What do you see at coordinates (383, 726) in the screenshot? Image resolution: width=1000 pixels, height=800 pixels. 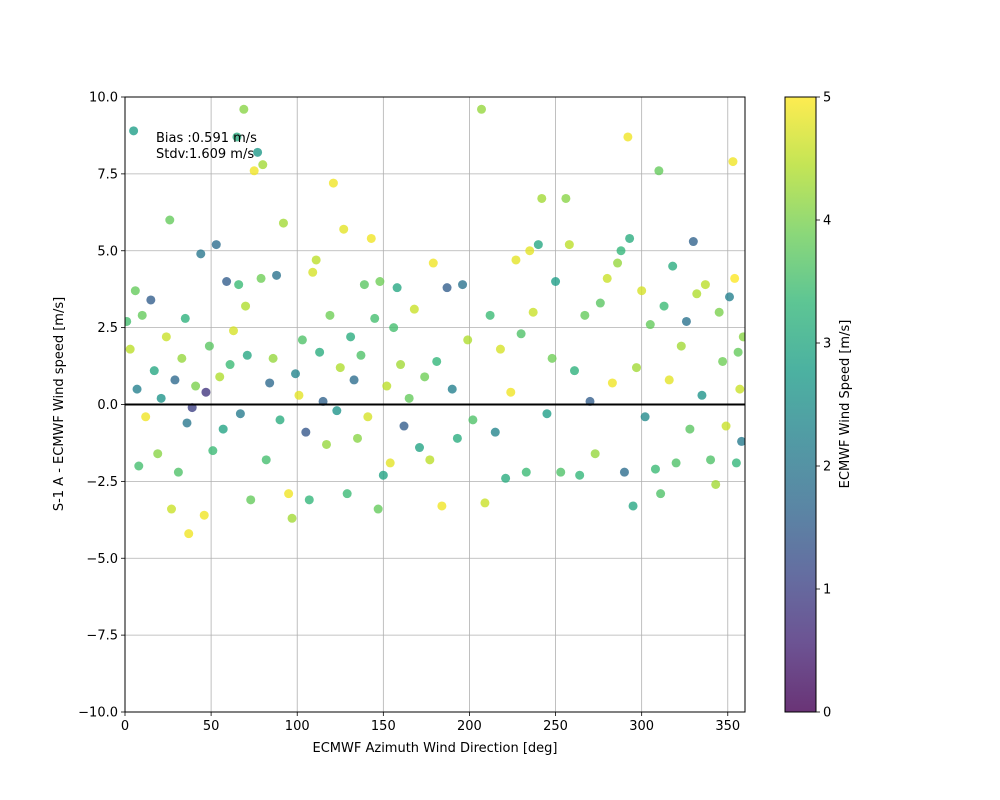 I see `x-tick-label: 150` at bounding box center [383, 726].